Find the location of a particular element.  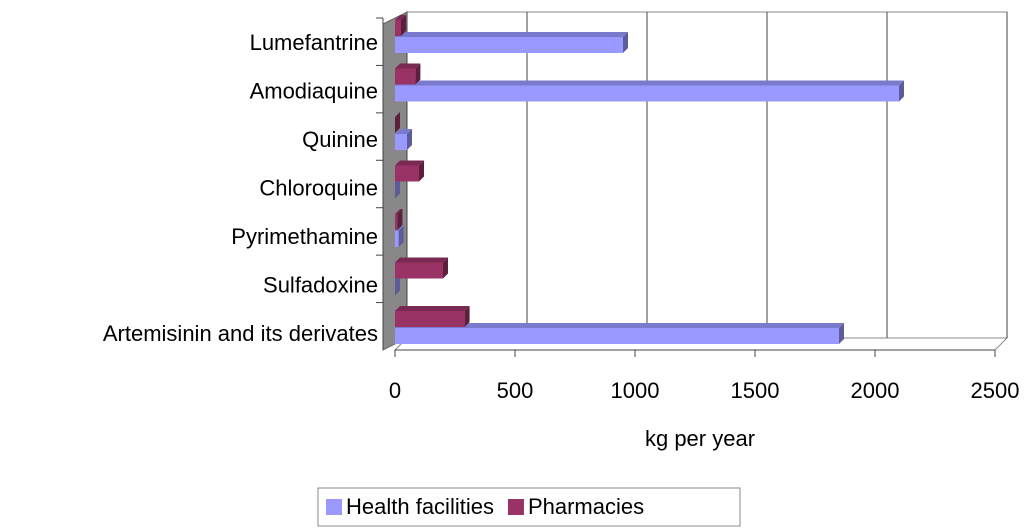

x-axis-title: kg per year is located at coordinates (700, 438).